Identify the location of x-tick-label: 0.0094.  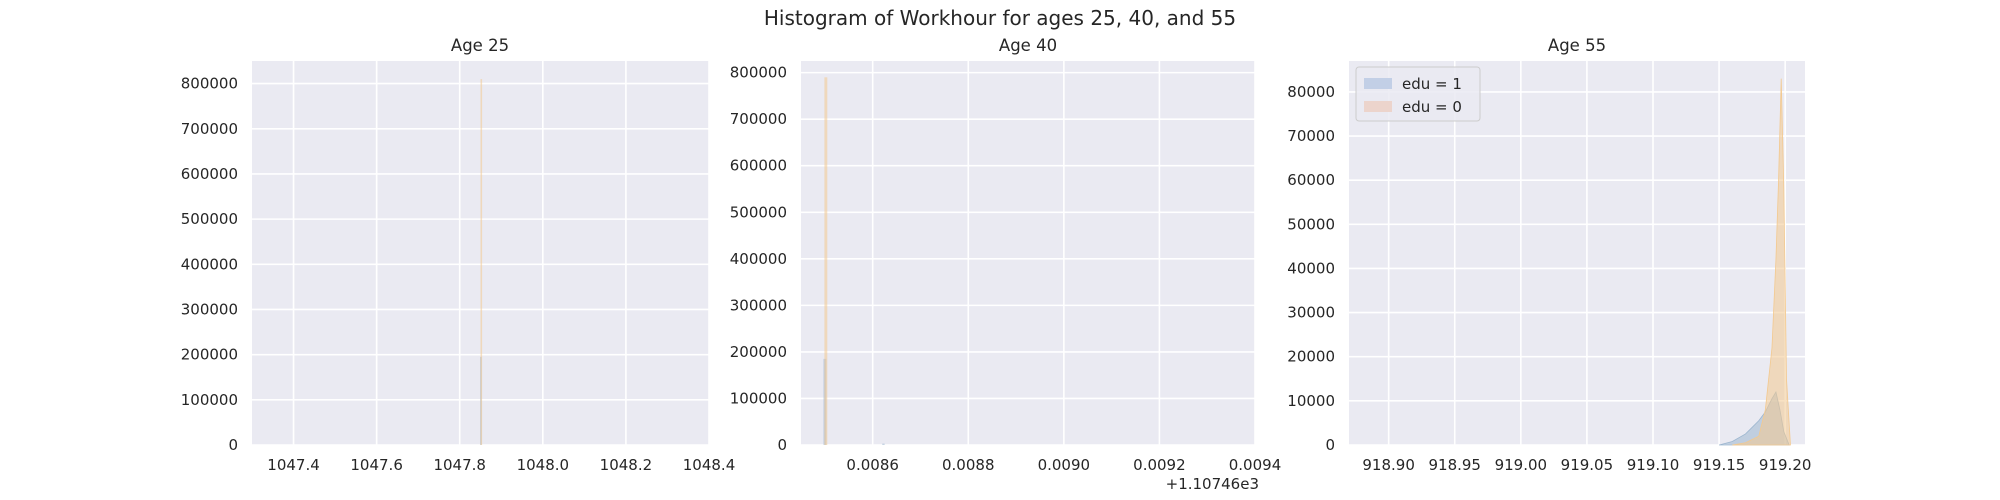
(1255, 465).